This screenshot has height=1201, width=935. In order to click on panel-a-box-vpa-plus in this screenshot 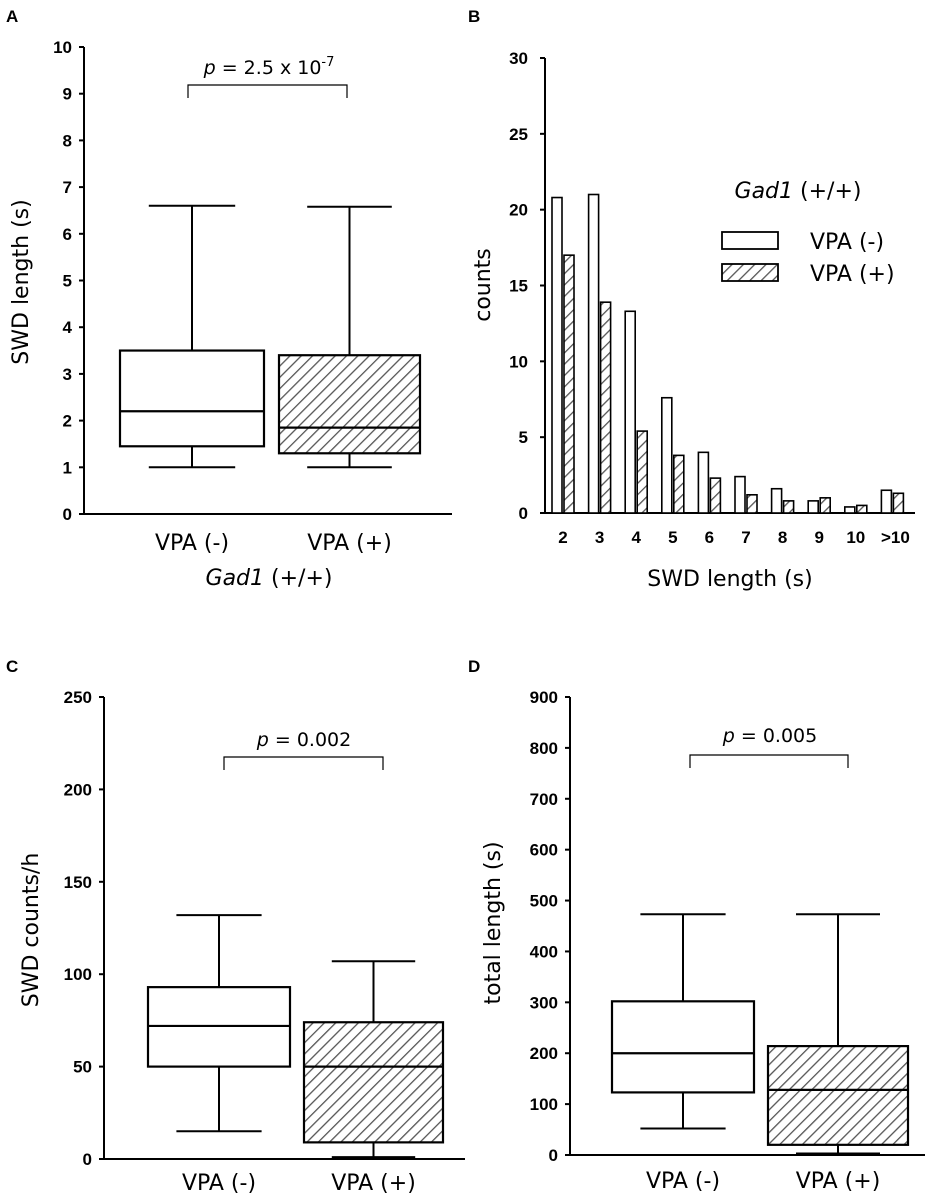, I will do `click(349, 404)`.